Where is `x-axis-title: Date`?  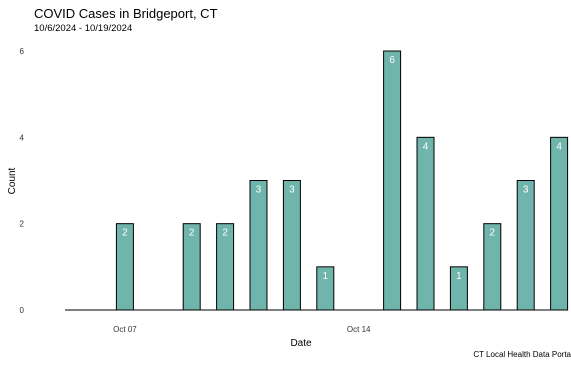
x-axis-title: Date is located at coordinates (301, 343).